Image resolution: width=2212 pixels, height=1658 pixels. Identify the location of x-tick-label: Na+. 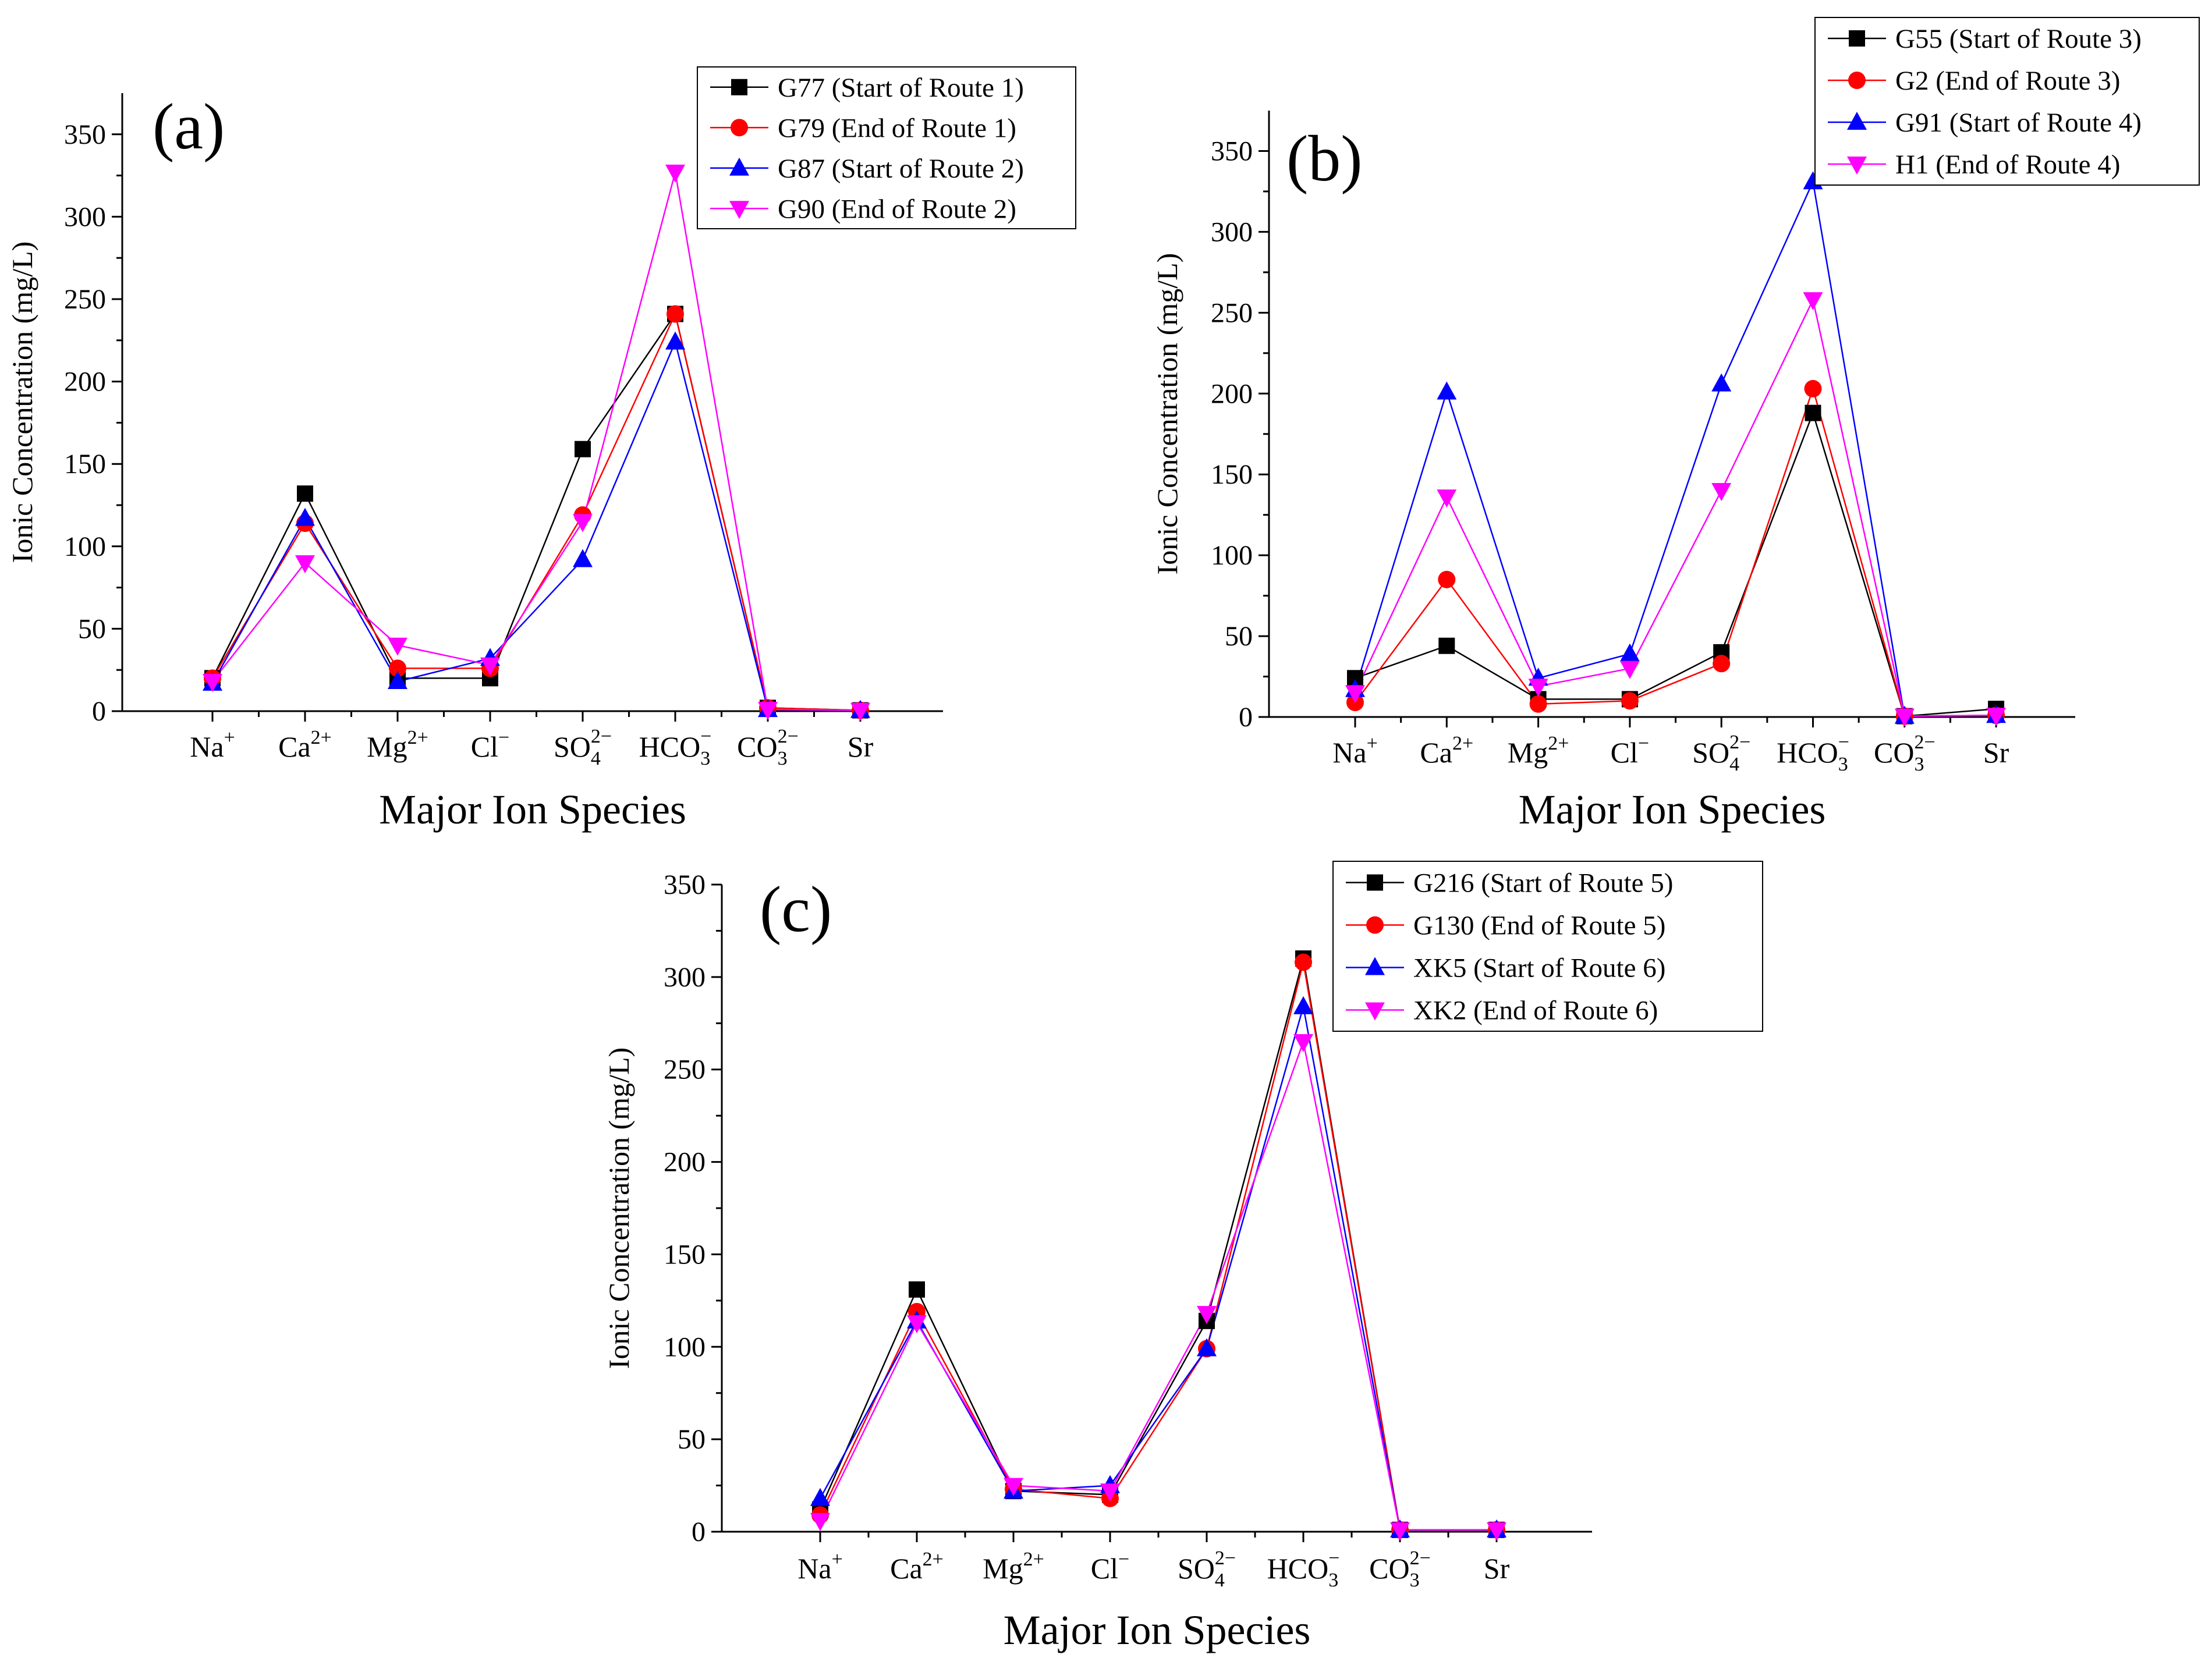
(1355, 751).